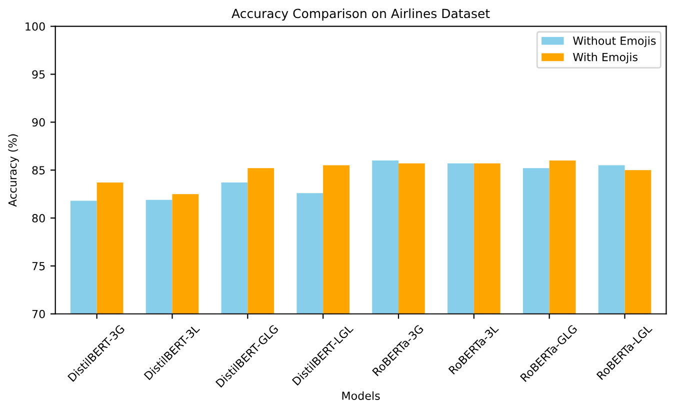 The image size is (675, 405). I want to click on y-tick-label: 70, so click(38, 314).